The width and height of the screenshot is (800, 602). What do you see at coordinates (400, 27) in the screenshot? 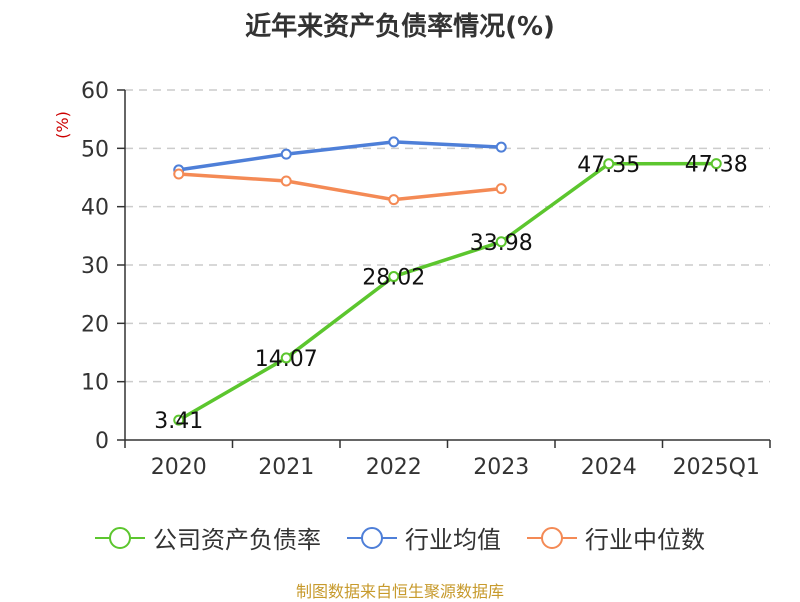
I see `chart-title: 近年来资产负债率情况(%)` at bounding box center [400, 27].